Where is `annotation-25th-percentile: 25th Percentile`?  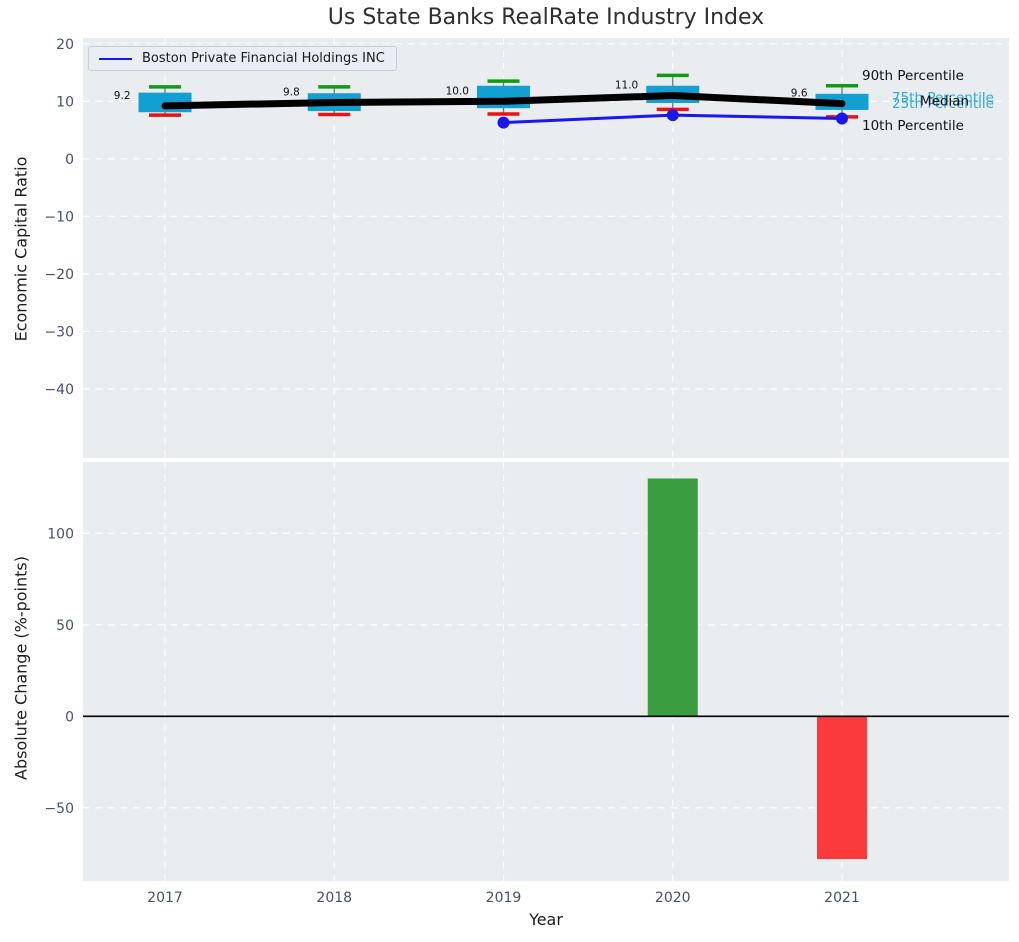
annotation-25th-percentile: 25th Percentile is located at coordinates (943, 104).